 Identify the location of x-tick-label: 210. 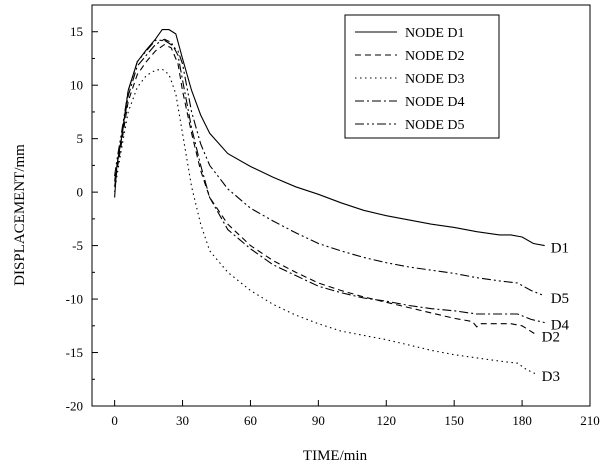
(590, 420).